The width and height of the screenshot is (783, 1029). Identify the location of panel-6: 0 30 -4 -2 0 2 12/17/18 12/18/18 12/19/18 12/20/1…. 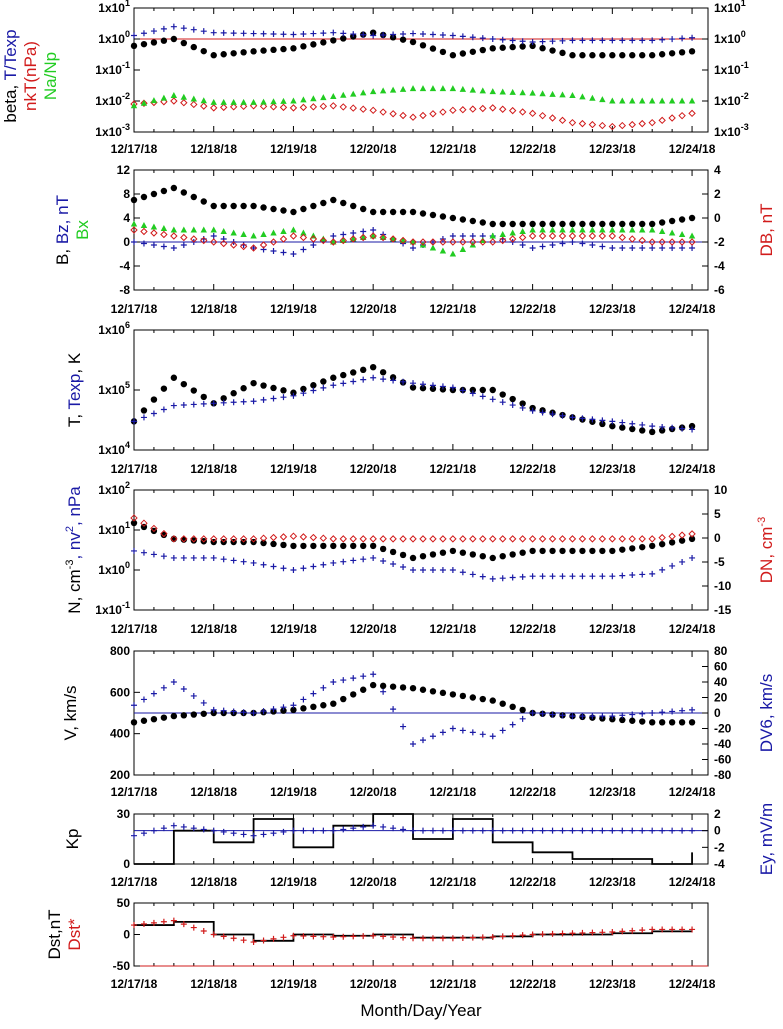
(419, 846).